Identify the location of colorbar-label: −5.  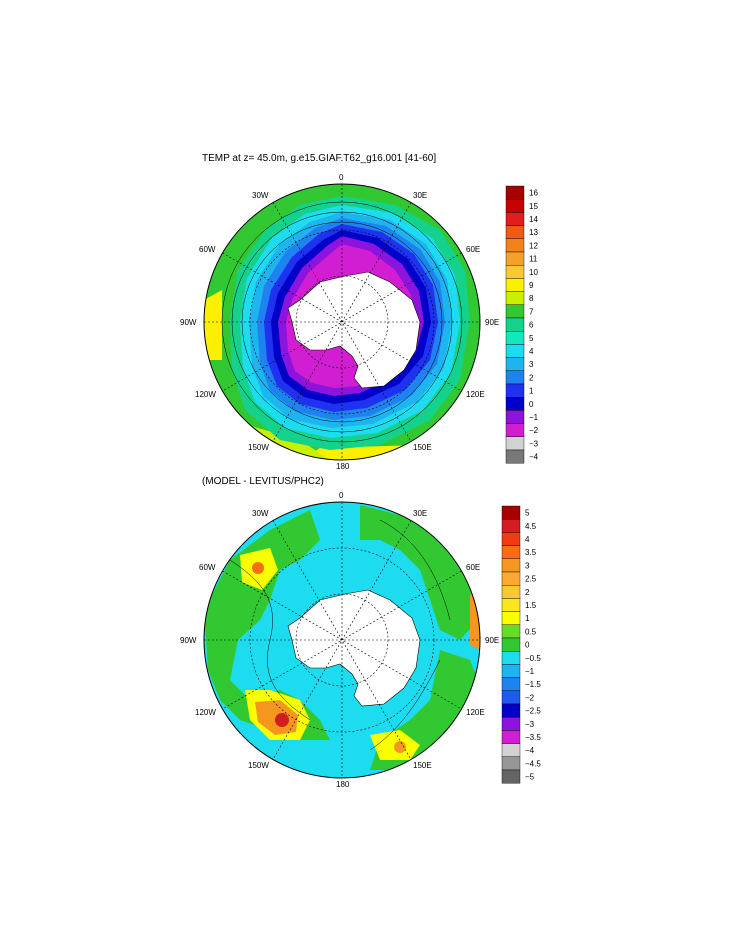
(530, 777).